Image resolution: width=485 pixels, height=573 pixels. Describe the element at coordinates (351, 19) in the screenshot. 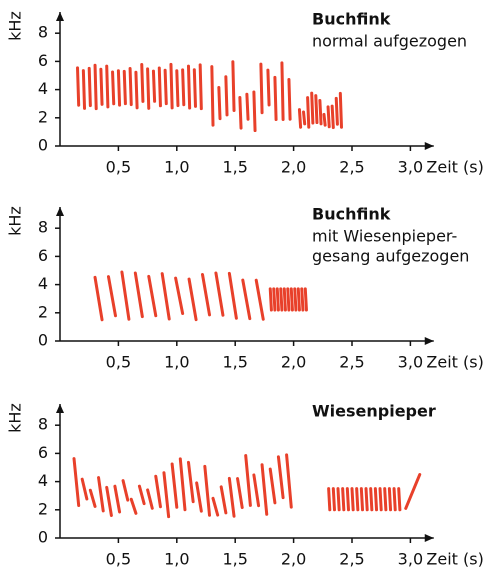

I see `panel-title: Buchfink` at that location.